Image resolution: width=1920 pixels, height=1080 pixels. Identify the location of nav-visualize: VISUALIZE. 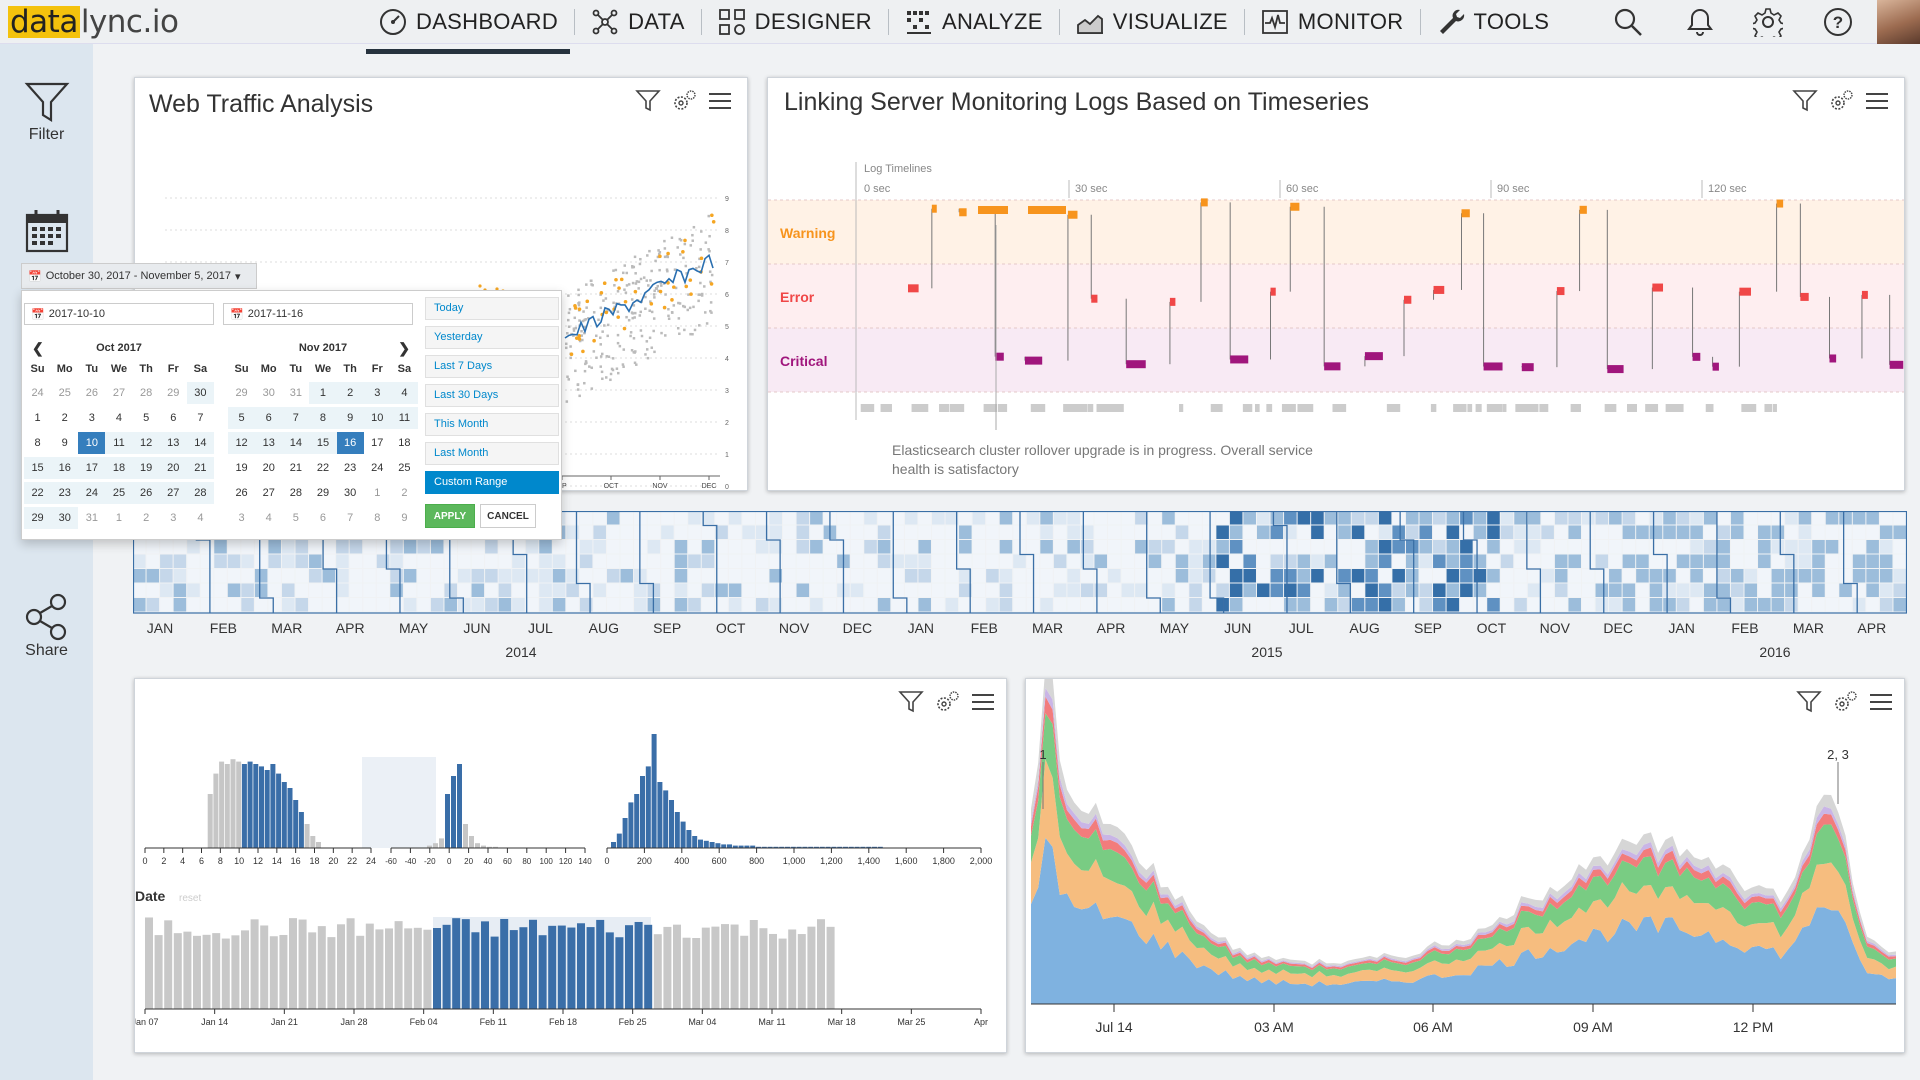
(1151, 22).